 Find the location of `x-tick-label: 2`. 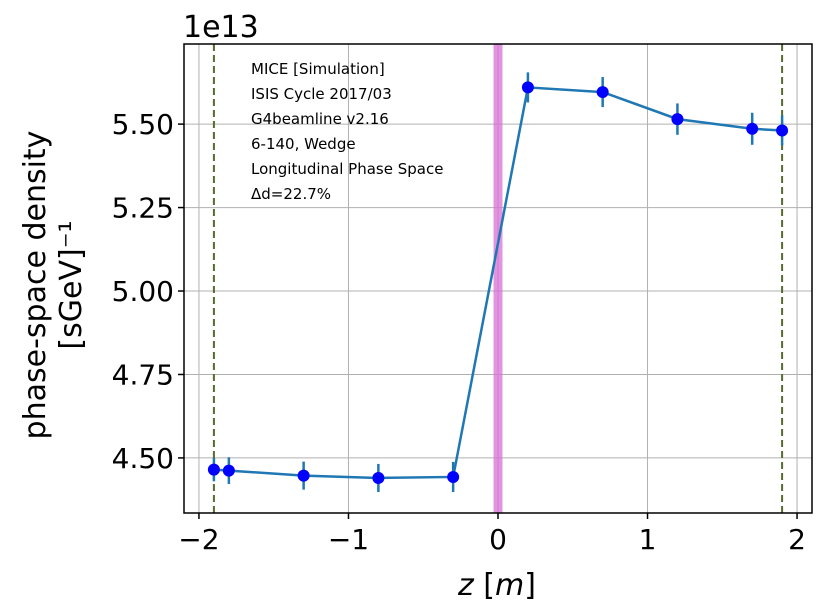

x-tick-label: 2 is located at coordinates (797, 539).